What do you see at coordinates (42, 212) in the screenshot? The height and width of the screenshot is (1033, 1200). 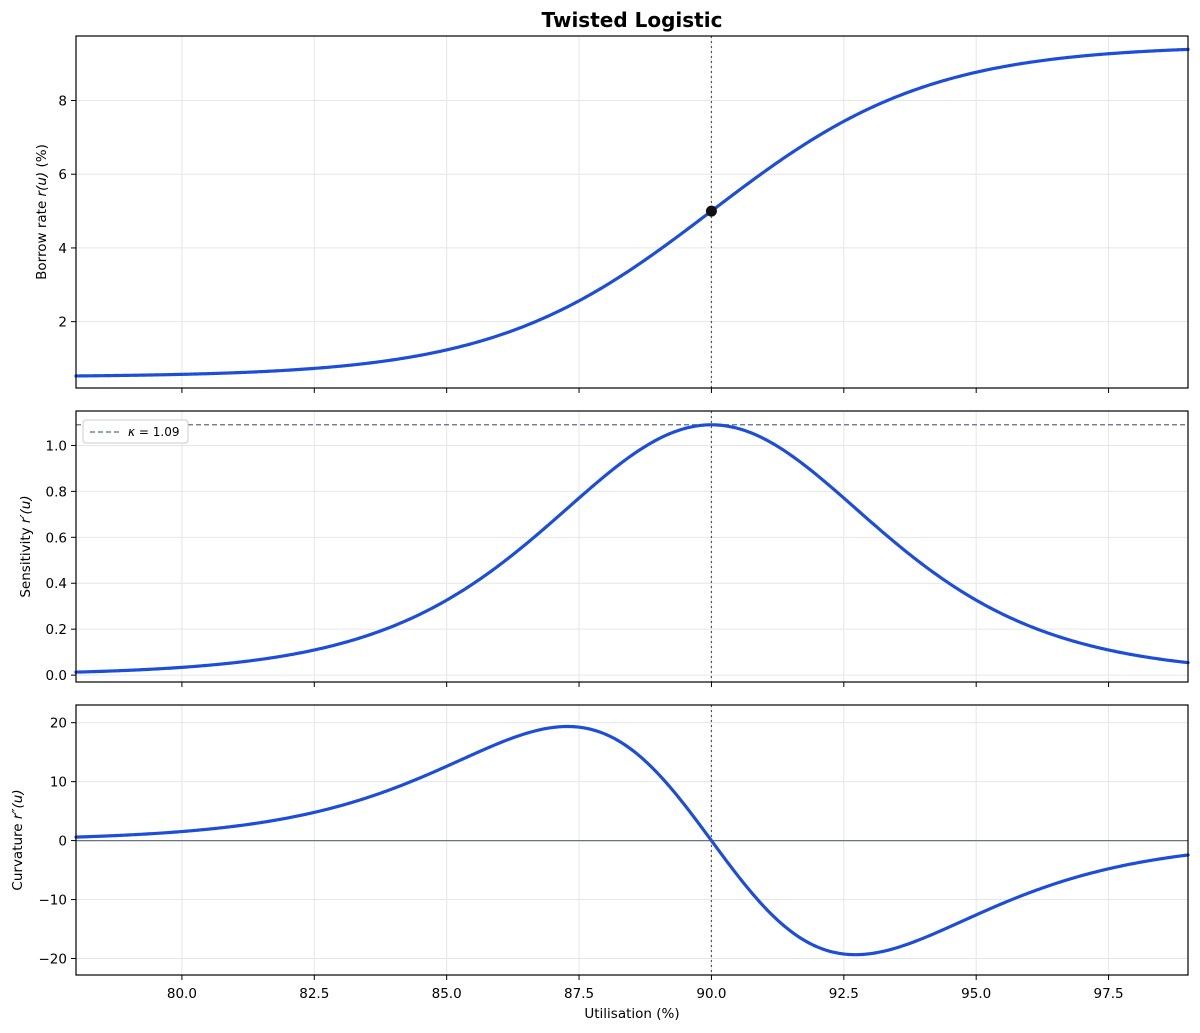 I see `y-axis-label: Borrow rate r(u) (%)` at bounding box center [42, 212].